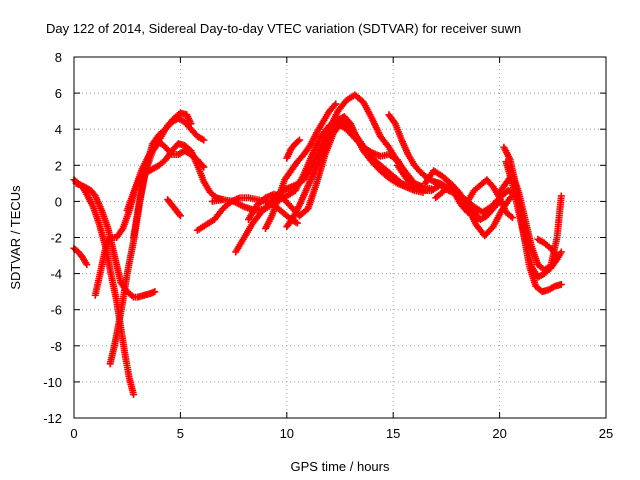 The image size is (640, 480). Describe the element at coordinates (52, 382) in the screenshot. I see `y-tick-label: -10` at that location.